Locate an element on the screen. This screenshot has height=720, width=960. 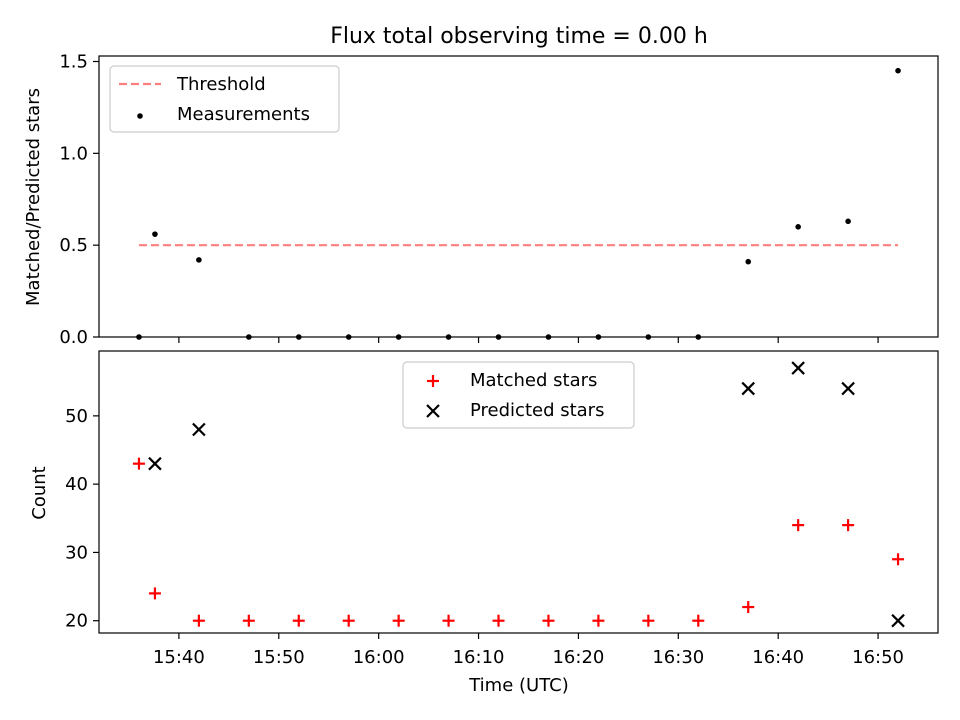
x-tick-label: 16:30 is located at coordinates (678, 657).